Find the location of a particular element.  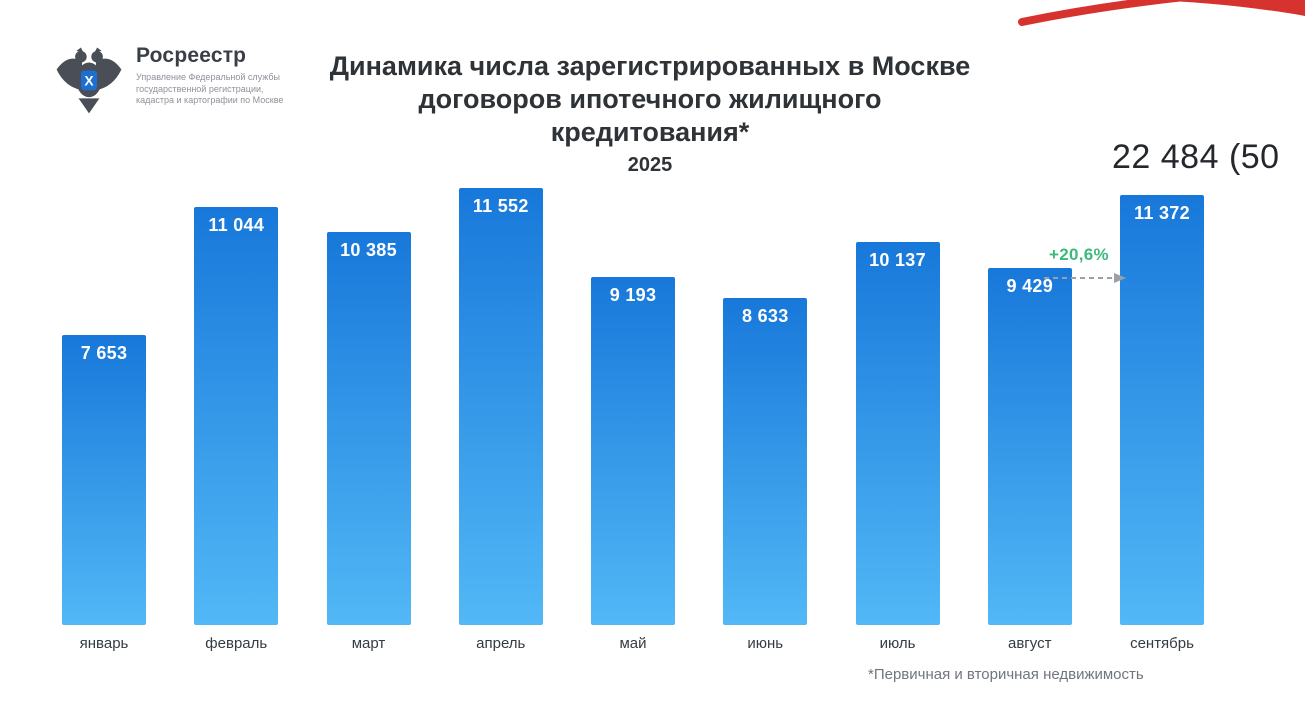

growth-arrow-icon is located at coordinates (1085, 278).